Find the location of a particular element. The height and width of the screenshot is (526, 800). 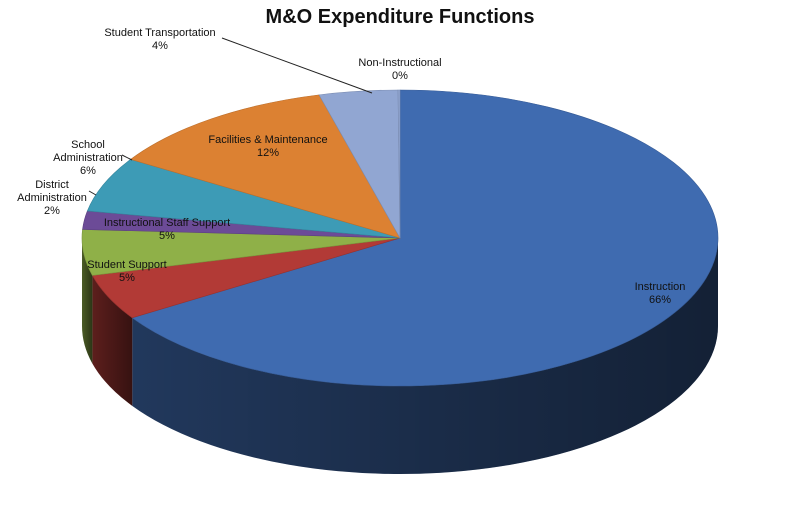

slice-percent: 12% is located at coordinates (268, 153).